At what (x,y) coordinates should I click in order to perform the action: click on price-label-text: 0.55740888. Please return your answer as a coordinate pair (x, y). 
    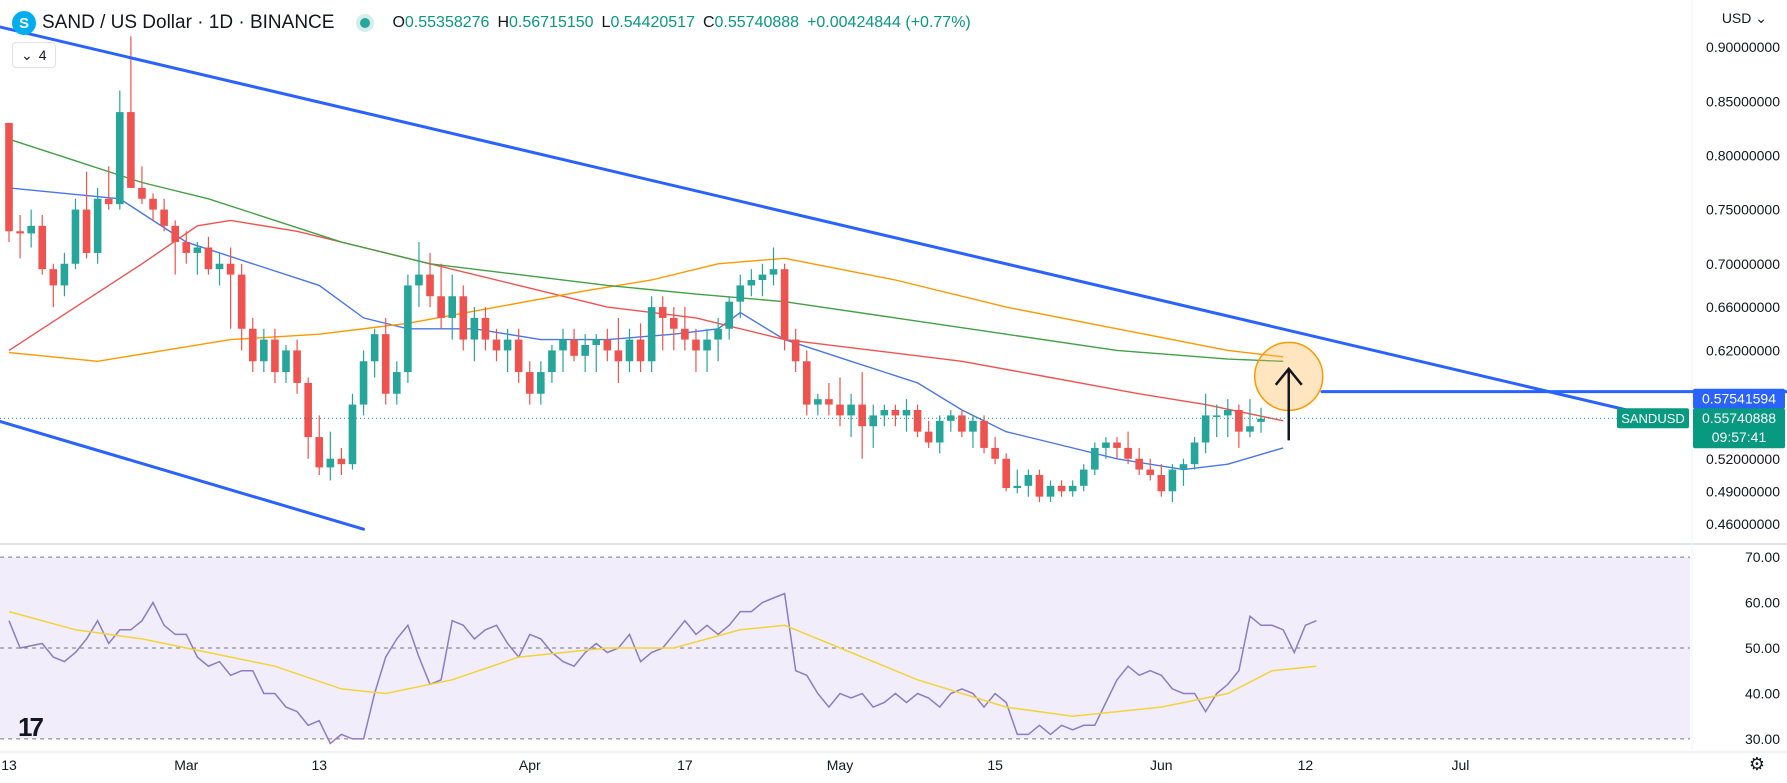
    Looking at the image, I should click on (1739, 418).